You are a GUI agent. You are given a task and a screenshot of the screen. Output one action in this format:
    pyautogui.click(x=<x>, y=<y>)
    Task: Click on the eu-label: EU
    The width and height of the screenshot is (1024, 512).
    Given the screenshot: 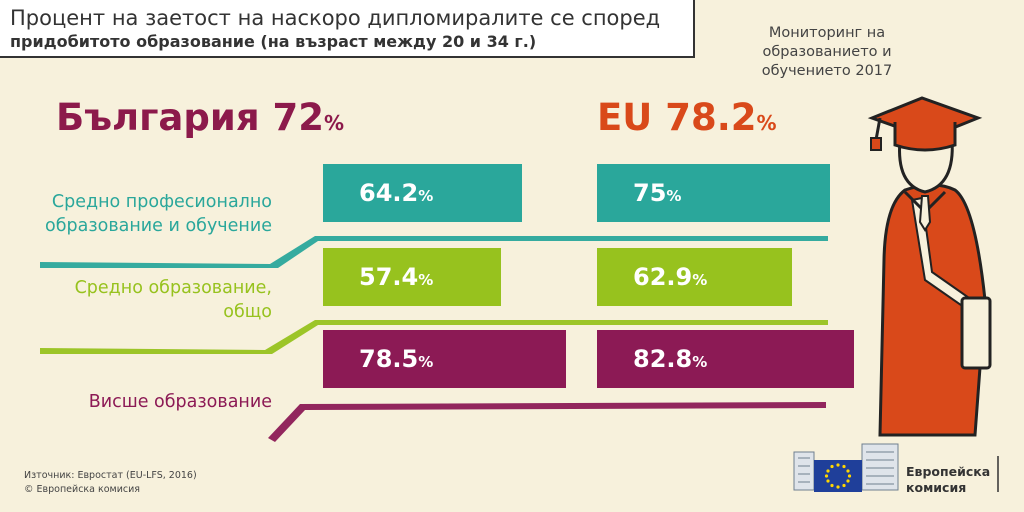 What is the action you would take?
    pyautogui.click(x=625, y=117)
    